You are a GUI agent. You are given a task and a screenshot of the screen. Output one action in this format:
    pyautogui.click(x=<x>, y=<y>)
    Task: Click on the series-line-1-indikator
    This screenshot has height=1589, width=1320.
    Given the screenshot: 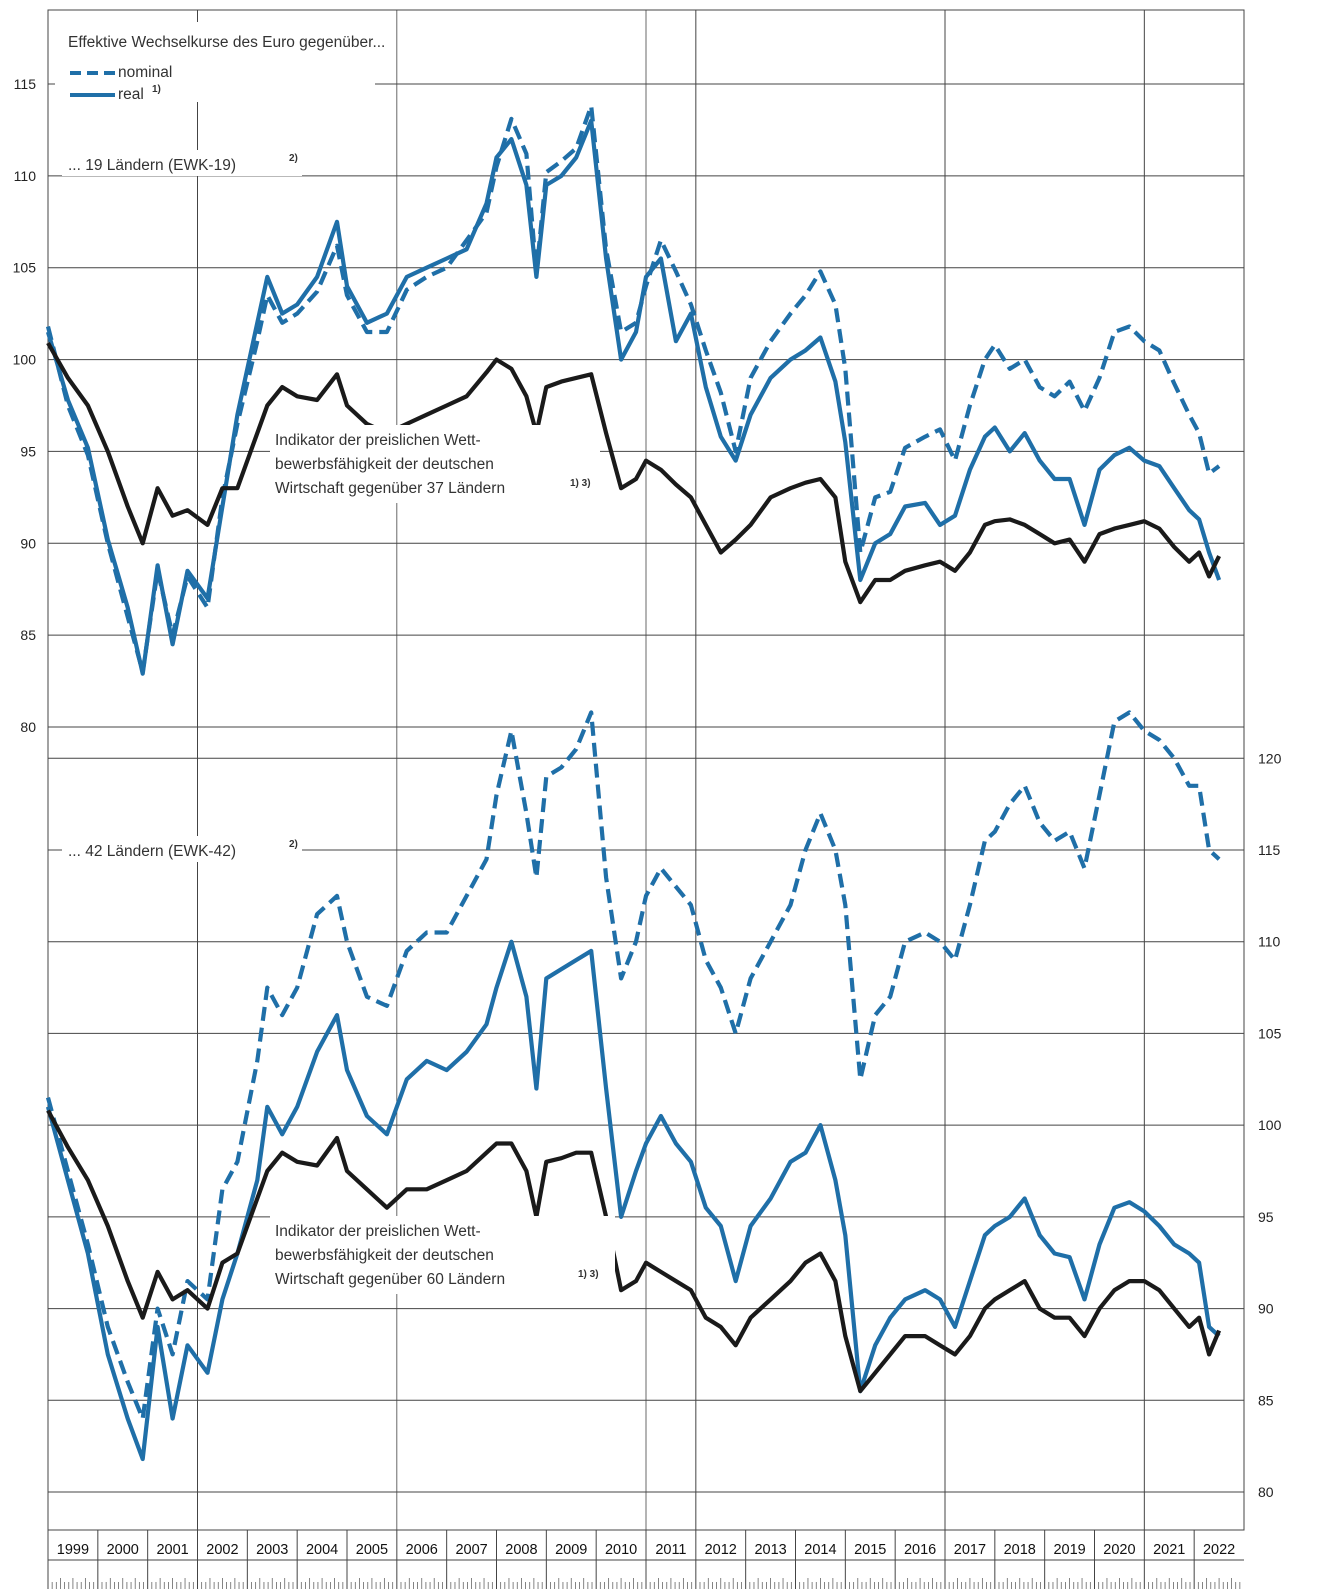 What is the action you would take?
    pyautogui.click(x=633, y=473)
    